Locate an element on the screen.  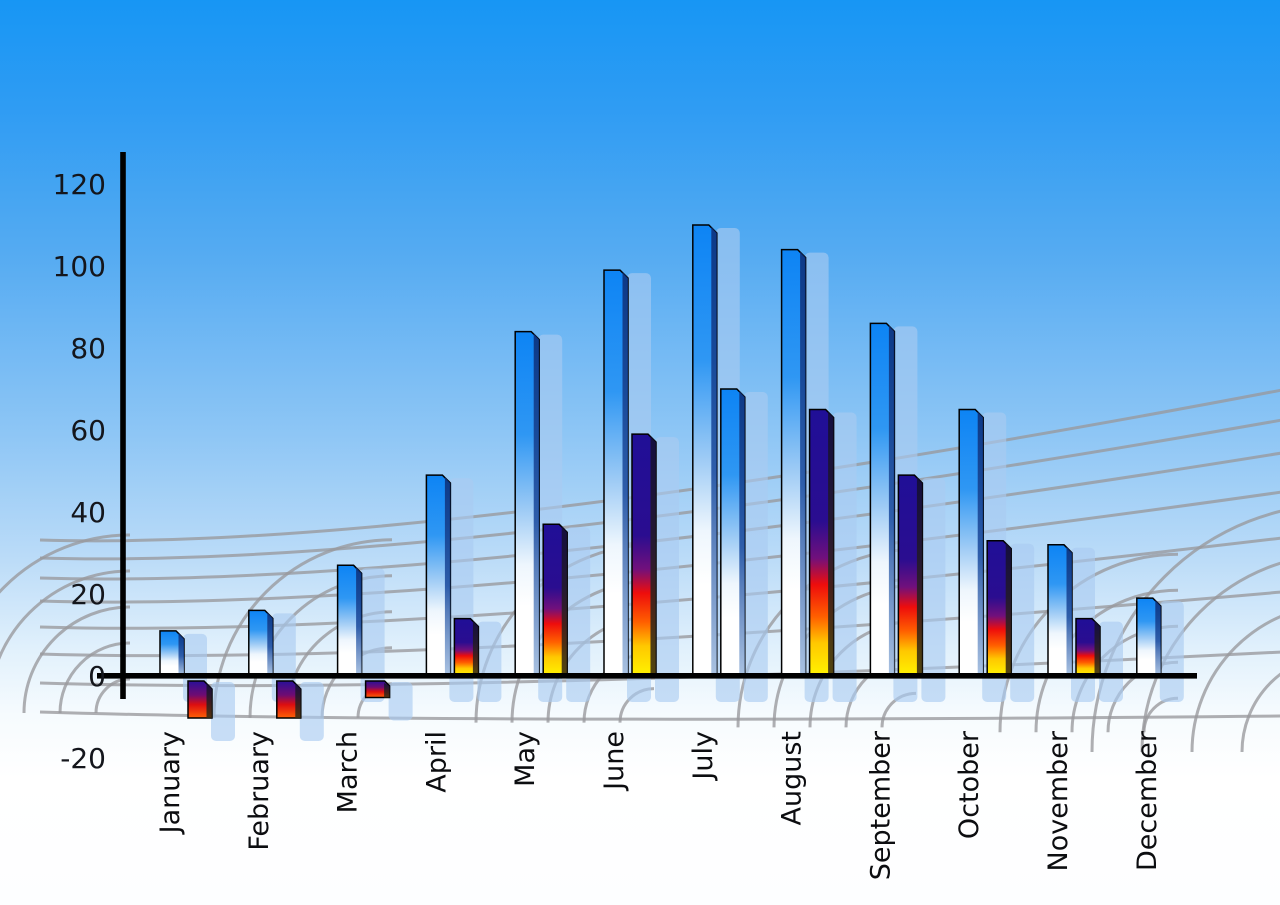
y-tick-label: 100 is located at coordinates (79, 266).